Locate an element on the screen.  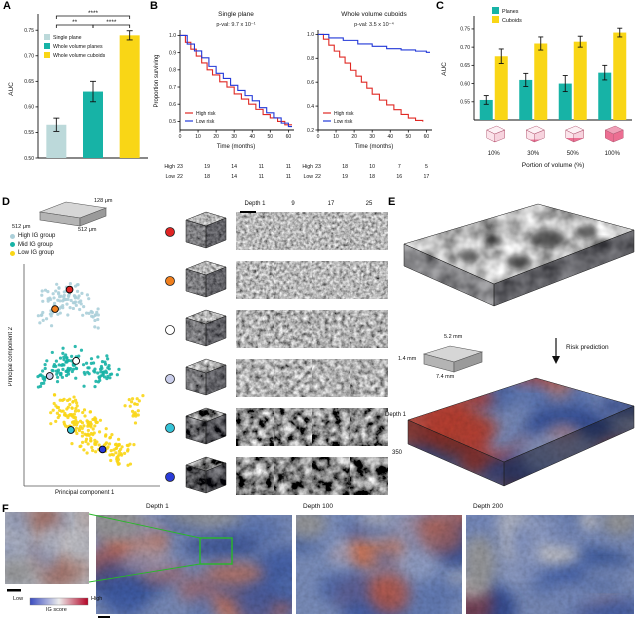
zoom-callout-line is located at coordinates (144, 526).